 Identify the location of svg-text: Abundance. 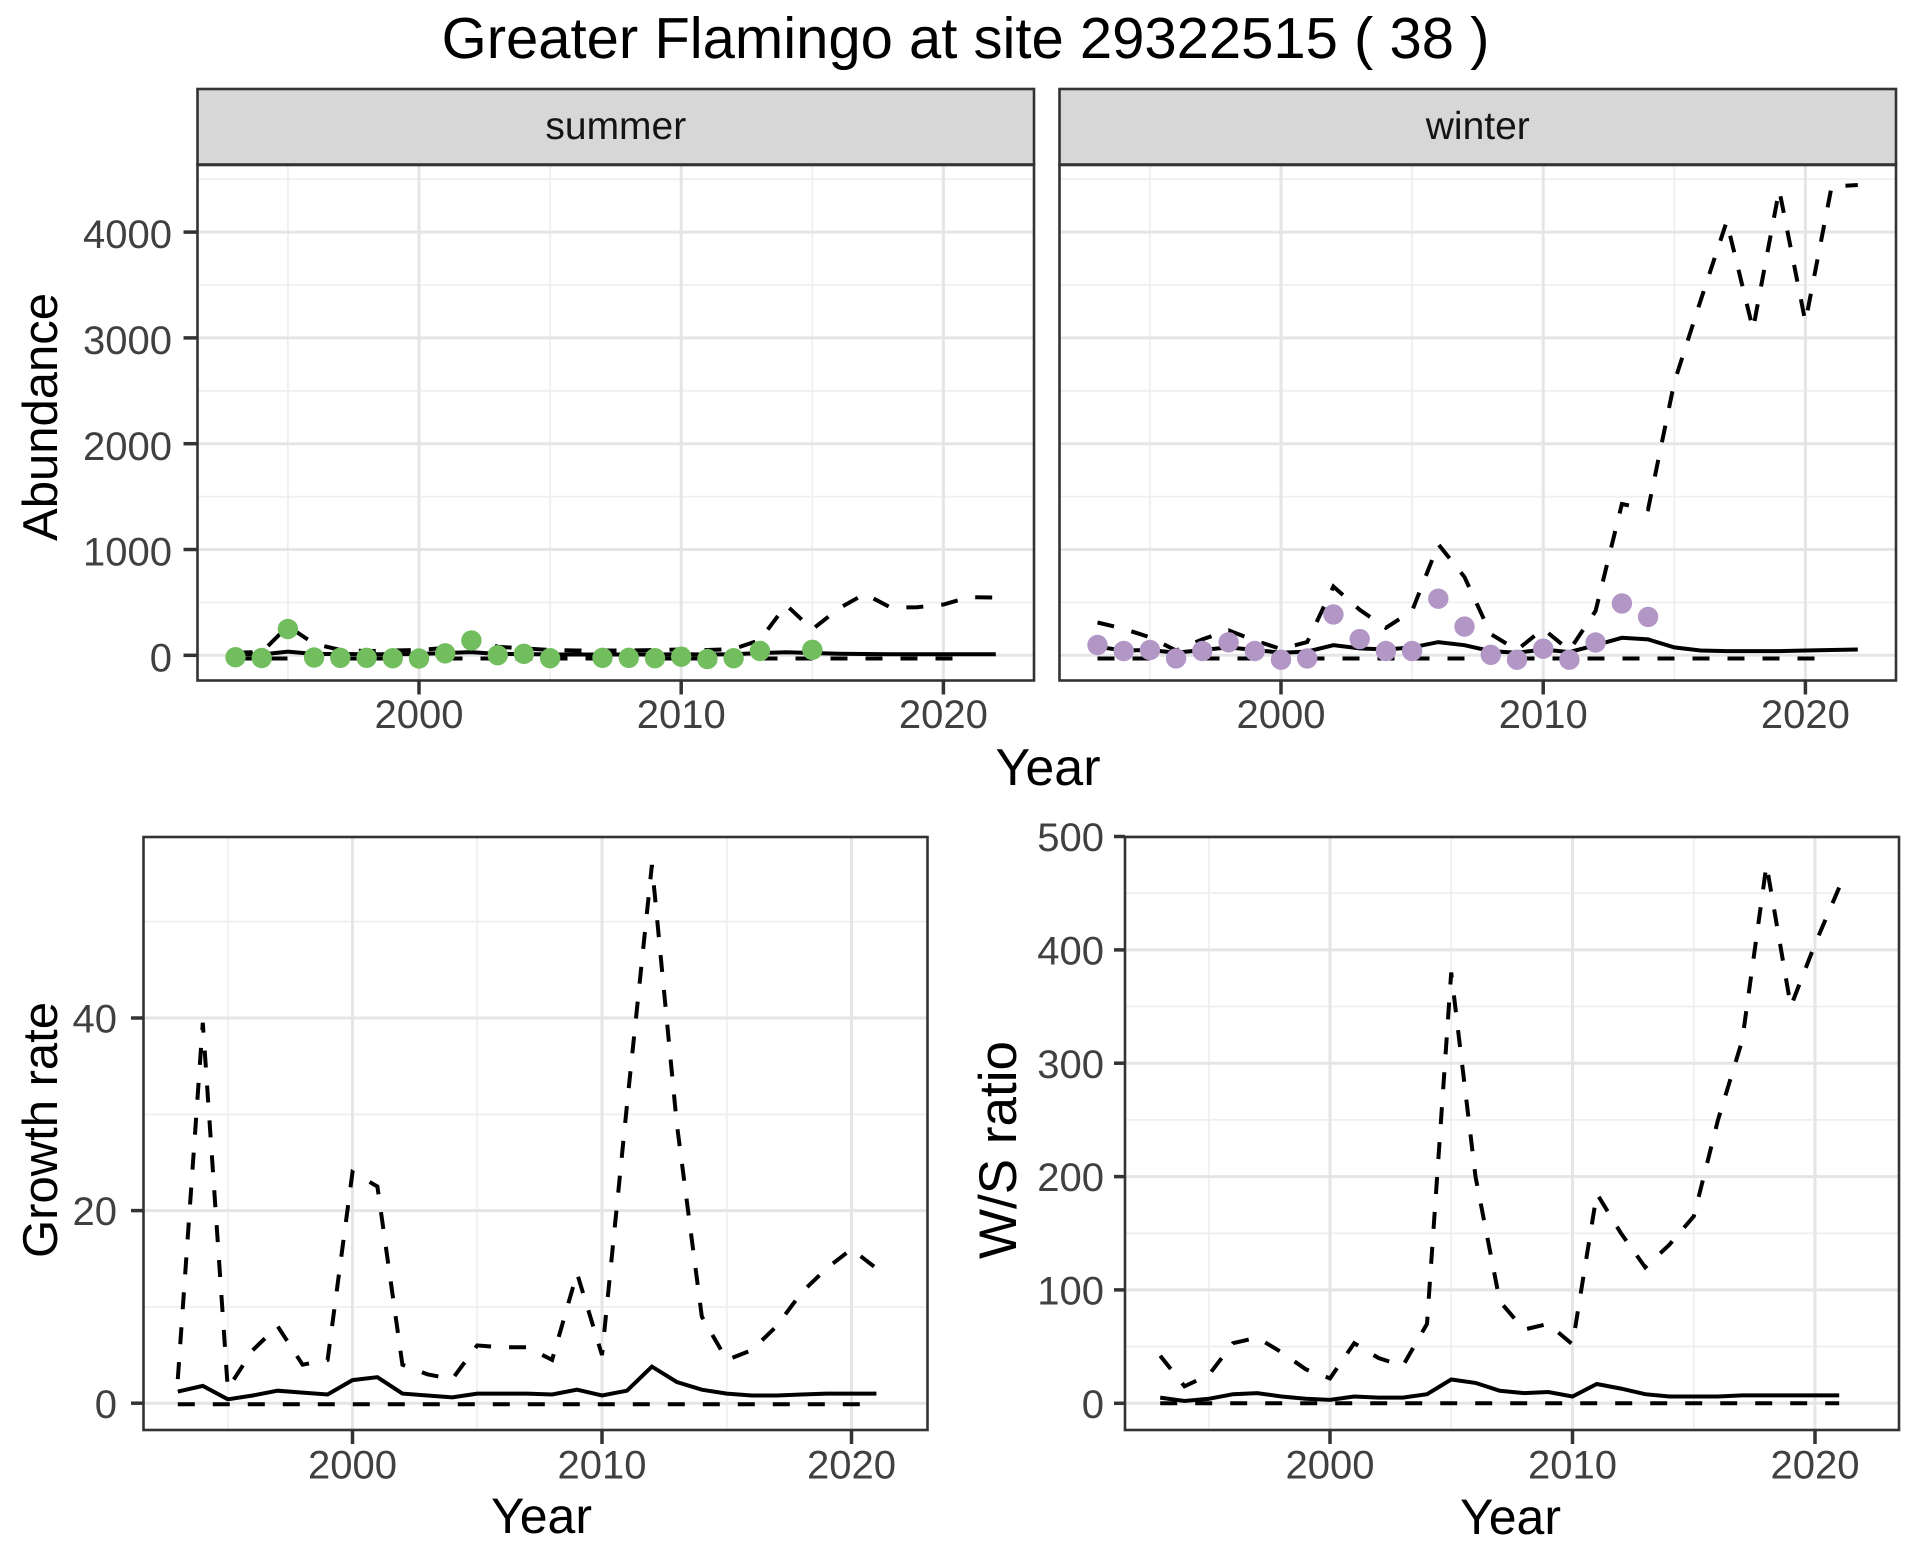
(41, 417).